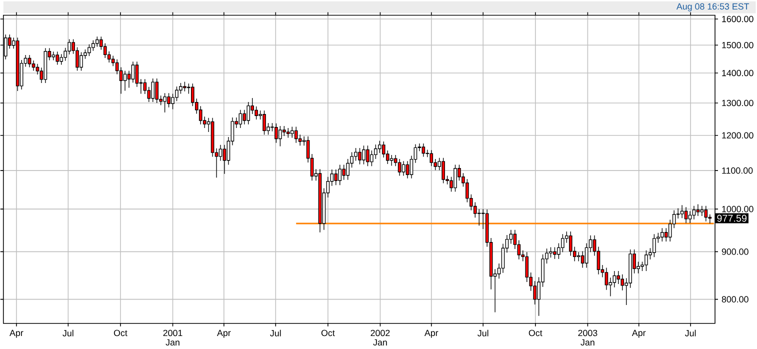 The height and width of the screenshot is (349, 757). What do you see at coordinates (732, 218) in the screenshot?
I see `annotation: 977.59` at bounding box center [732, 218].